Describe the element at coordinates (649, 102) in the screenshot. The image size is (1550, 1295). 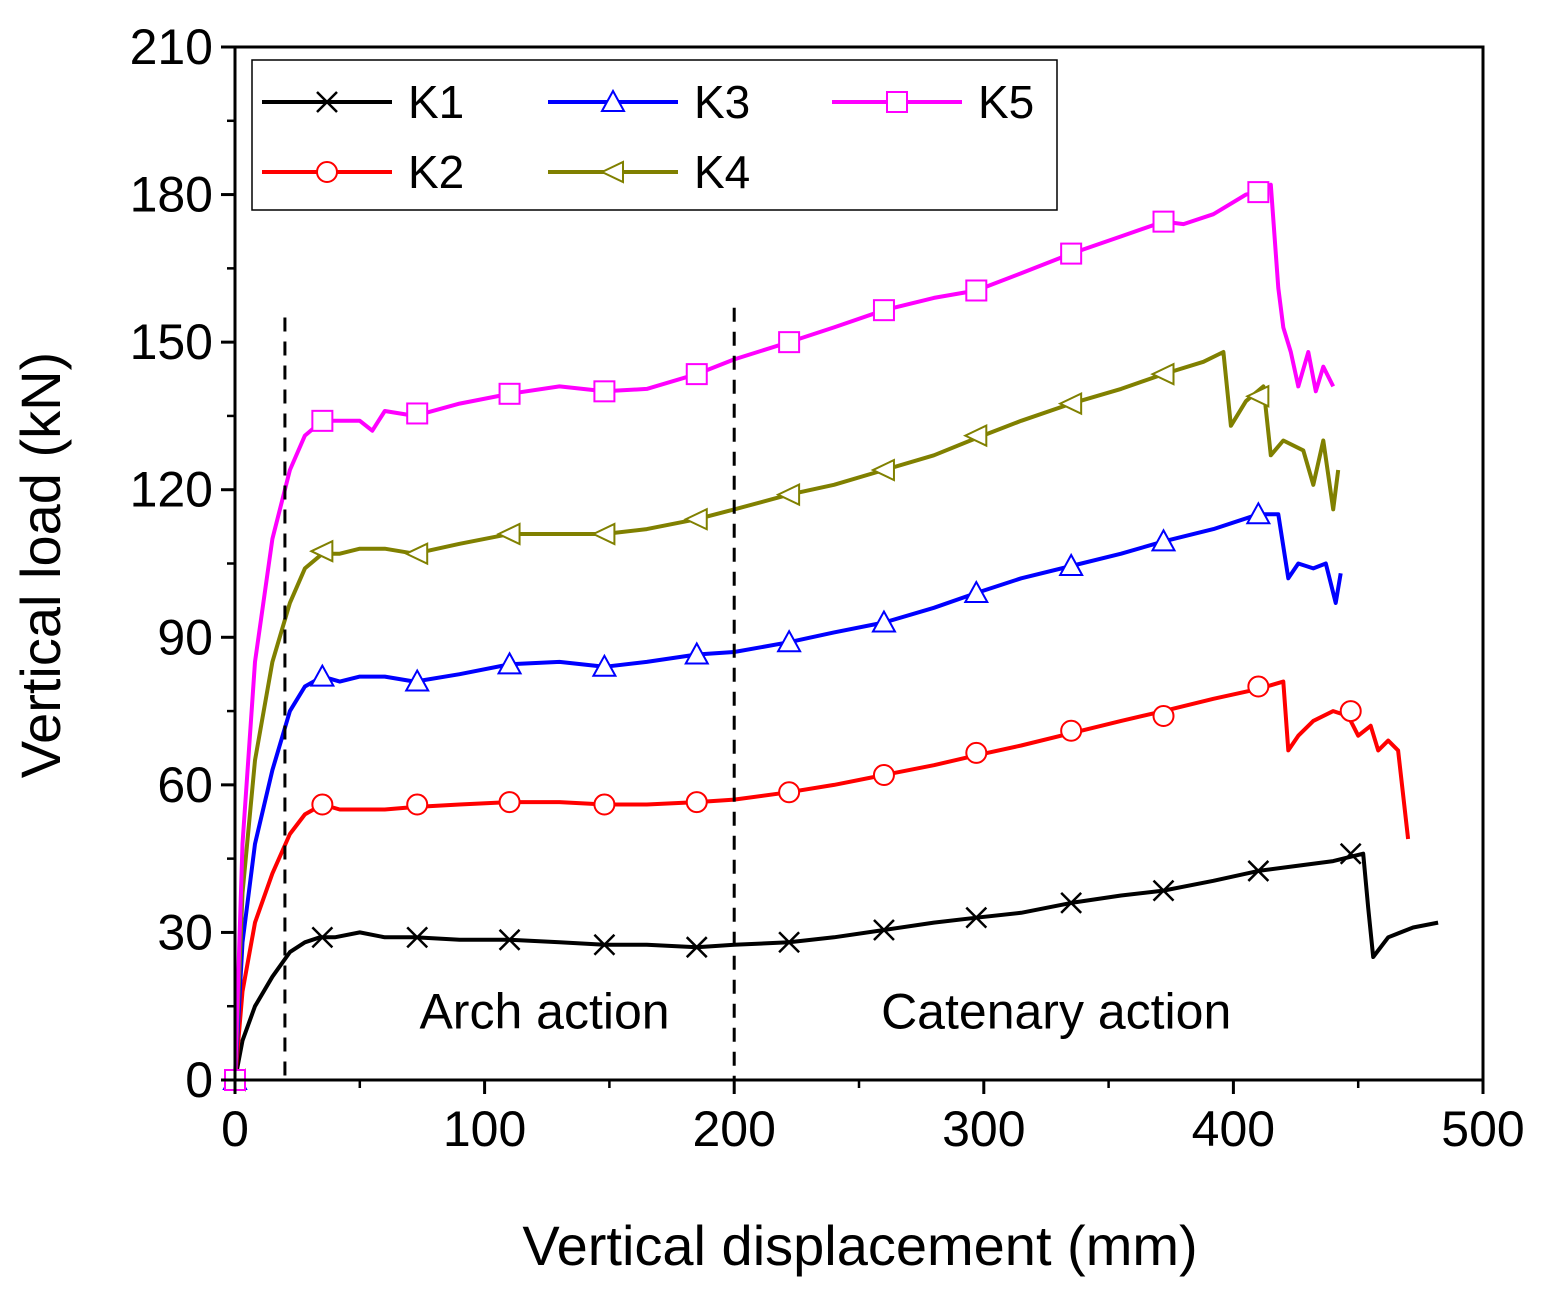
I see `legend-item-k3: K3` at that location.